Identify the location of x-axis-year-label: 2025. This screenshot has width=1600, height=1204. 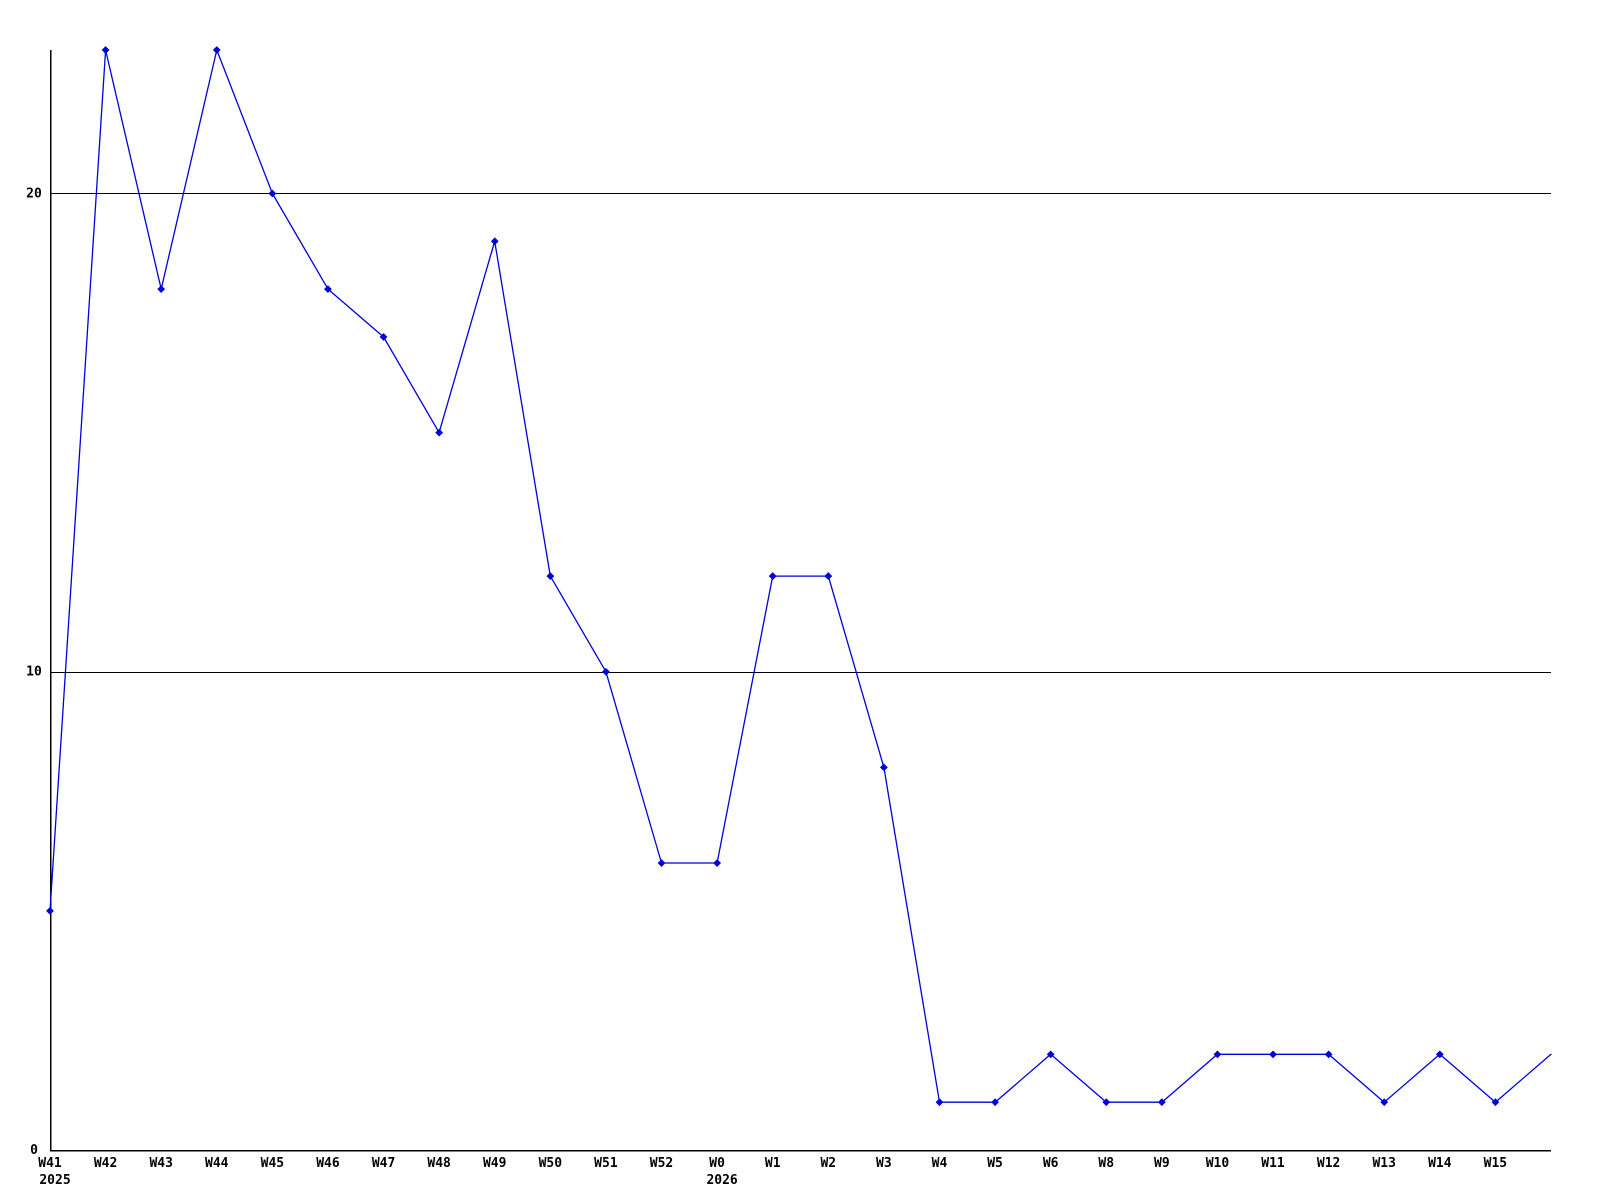
(54, 1180).